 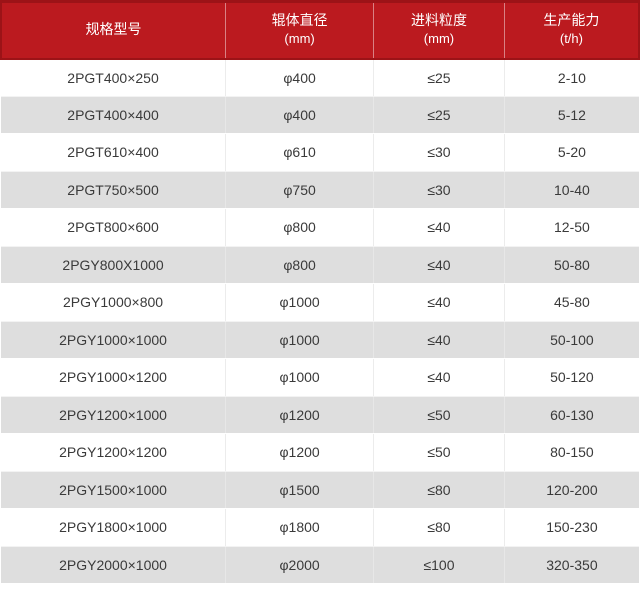 What do you see at coordinates (571, 38) in the screenshot?
I see `column-header-unit: (t/h)` at bounding box center [571, 38].